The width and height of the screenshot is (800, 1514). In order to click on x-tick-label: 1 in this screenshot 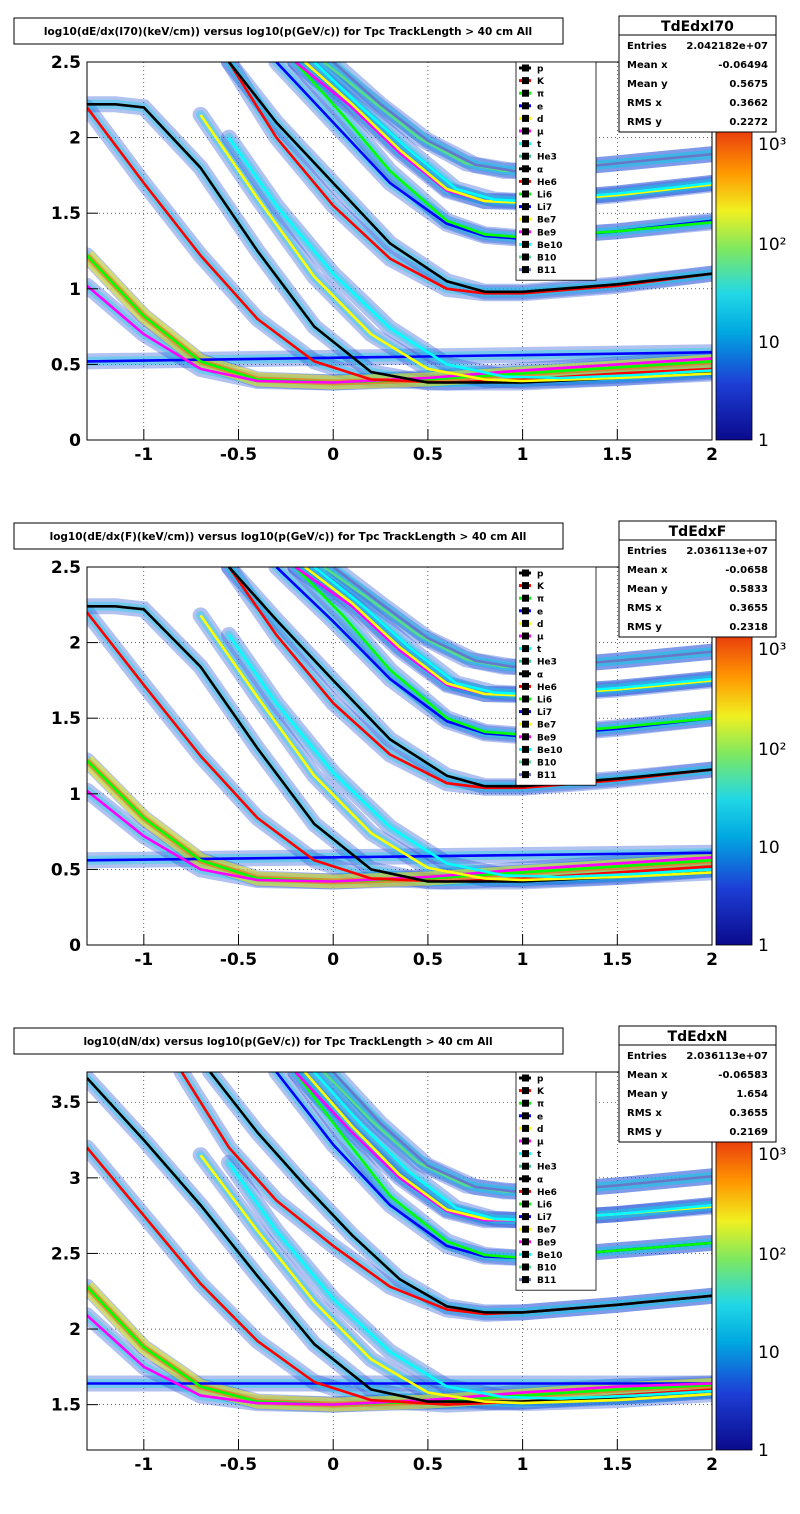, I will do `click(523, 960)`.